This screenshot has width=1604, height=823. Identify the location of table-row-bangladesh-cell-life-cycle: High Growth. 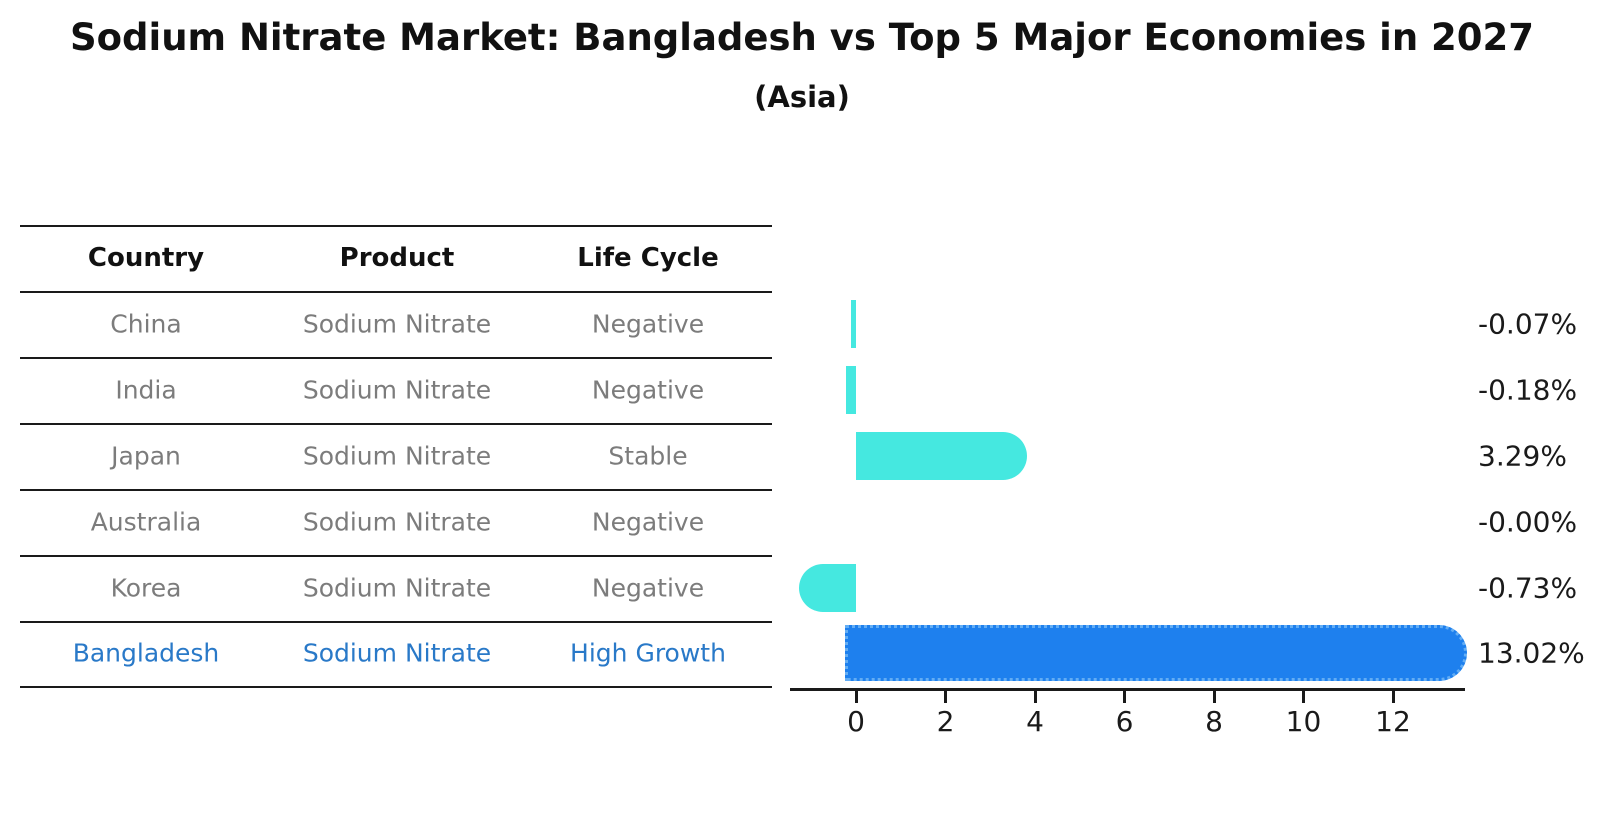
(648, 653).